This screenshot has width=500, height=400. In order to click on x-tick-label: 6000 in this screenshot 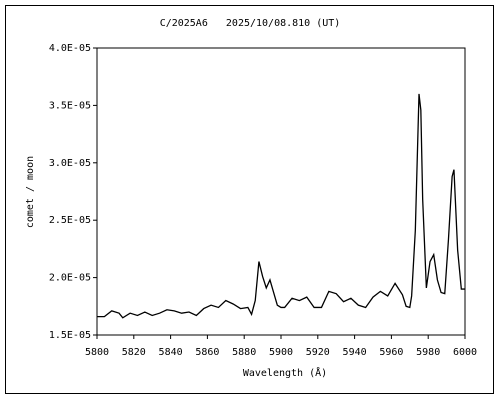, I will do `click(465, 352)`.